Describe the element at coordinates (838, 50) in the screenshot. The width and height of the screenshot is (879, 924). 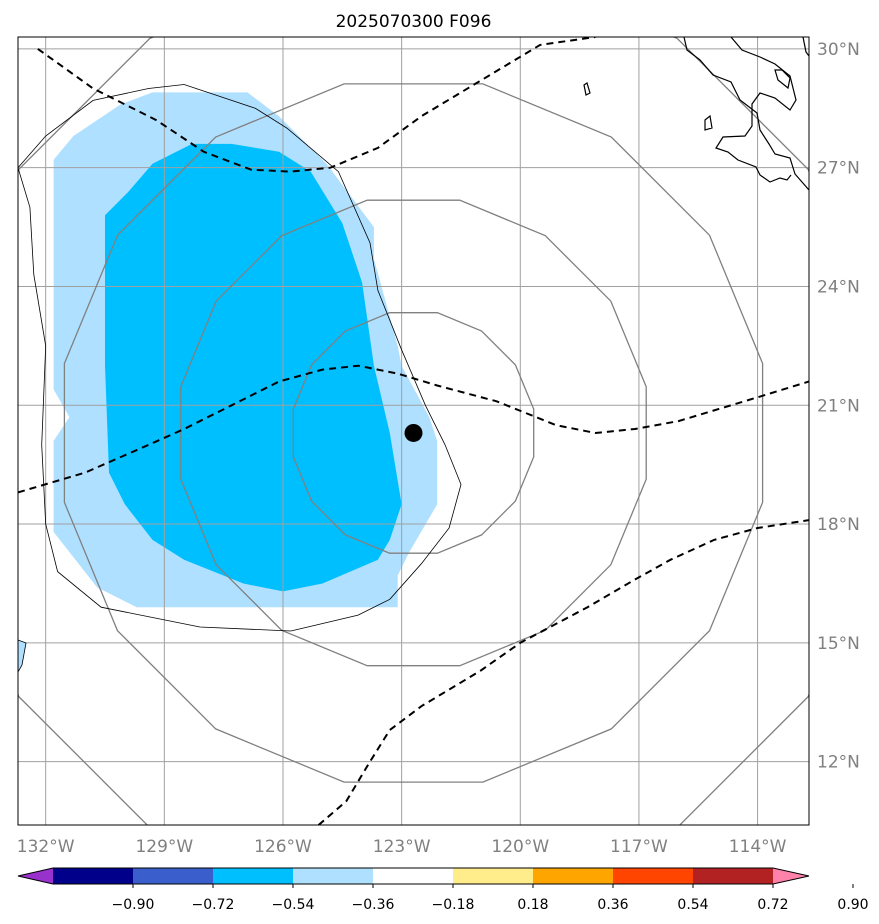
I see `y-tick-label: 30°N` at that location.